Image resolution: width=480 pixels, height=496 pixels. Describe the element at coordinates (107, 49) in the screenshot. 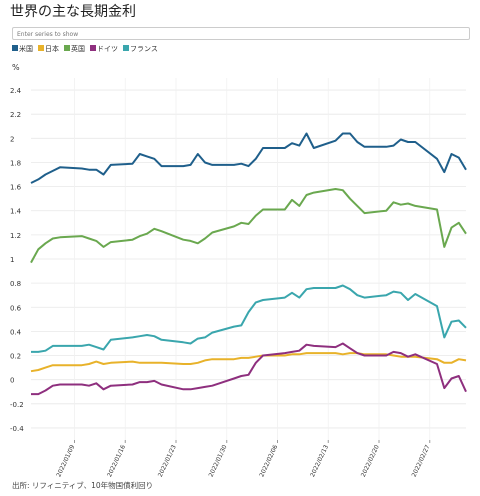

I see `legend-label: ドイツ` at that location.